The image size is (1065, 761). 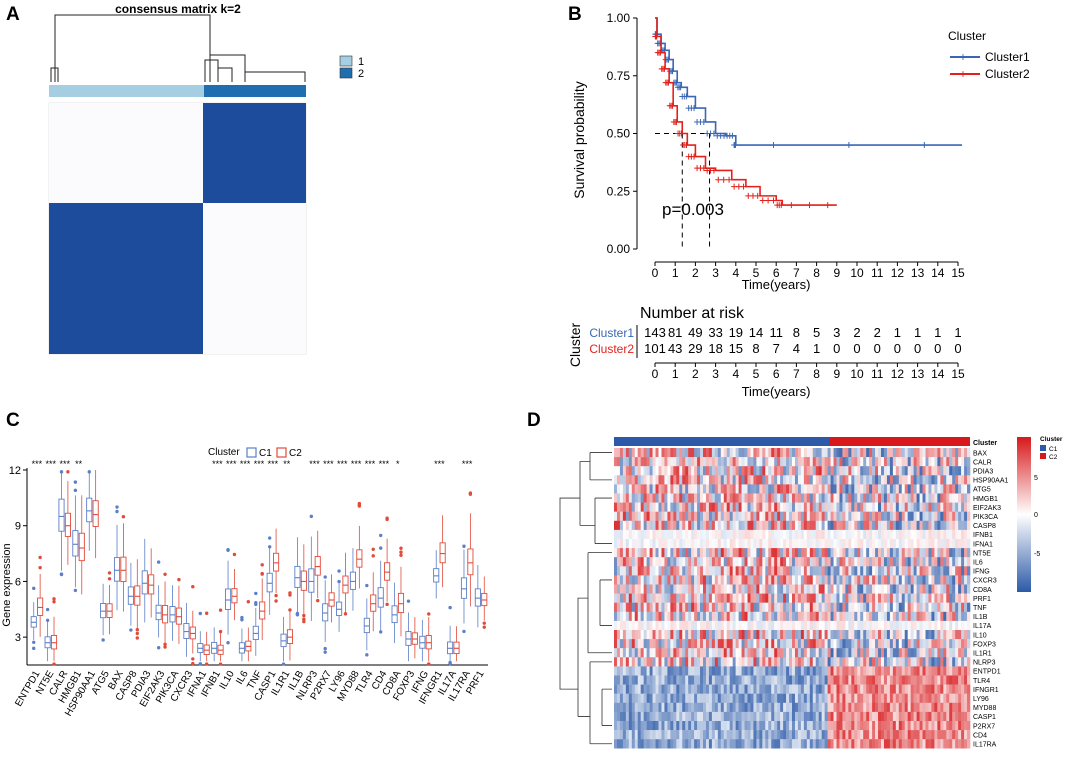 I want to click on box-y-label: Gene expression, so click(x=7, y=584).